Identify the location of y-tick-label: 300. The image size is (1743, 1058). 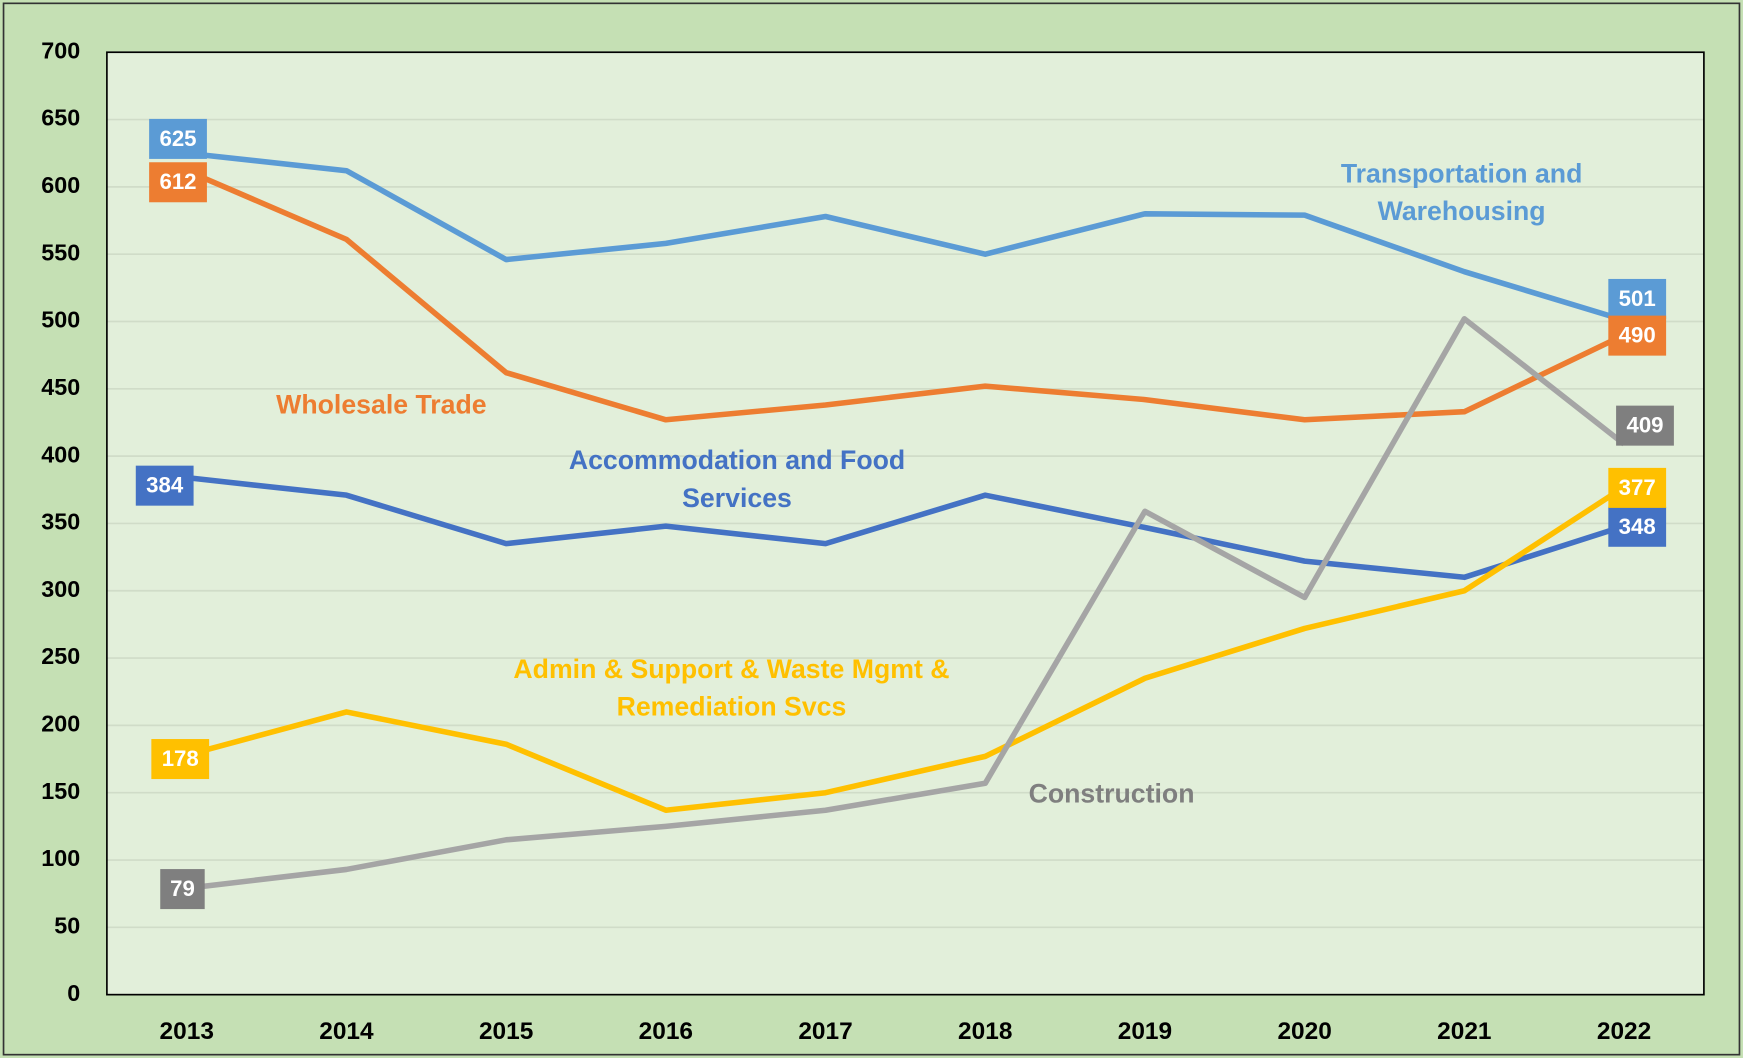
(60, 589).